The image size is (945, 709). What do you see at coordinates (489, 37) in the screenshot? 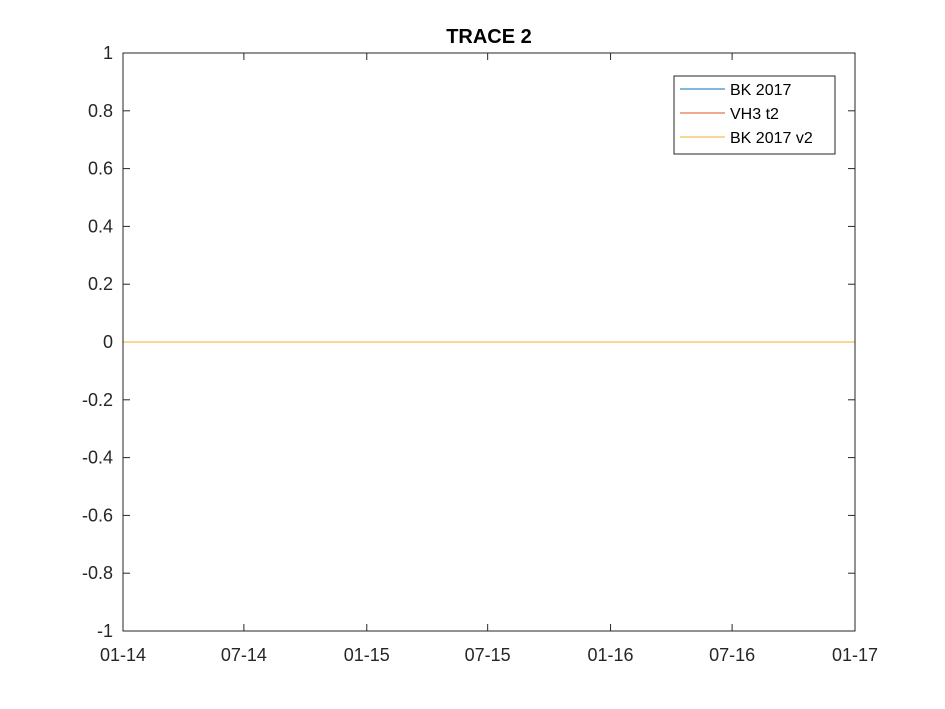
I see `chart-title: TRACE 2` at bounding box center [489, 37].